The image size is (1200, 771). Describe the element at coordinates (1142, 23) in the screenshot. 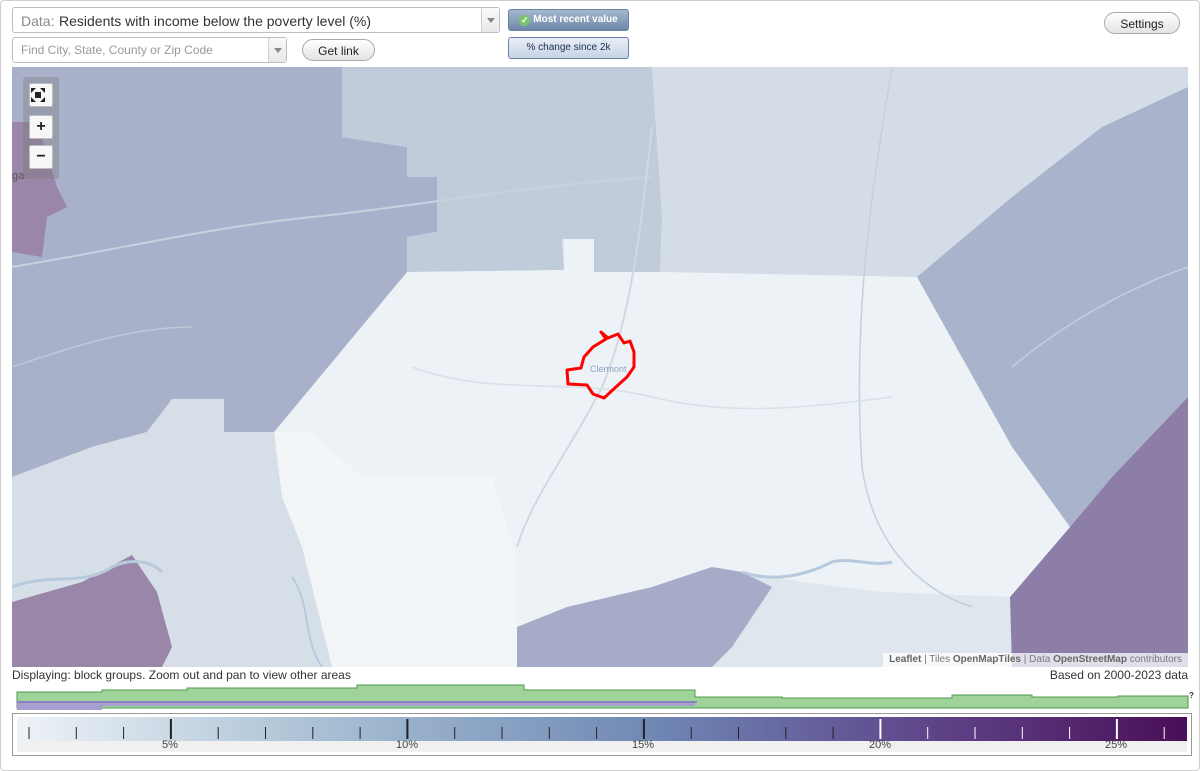

I see `settings-button: Settings` at that location.